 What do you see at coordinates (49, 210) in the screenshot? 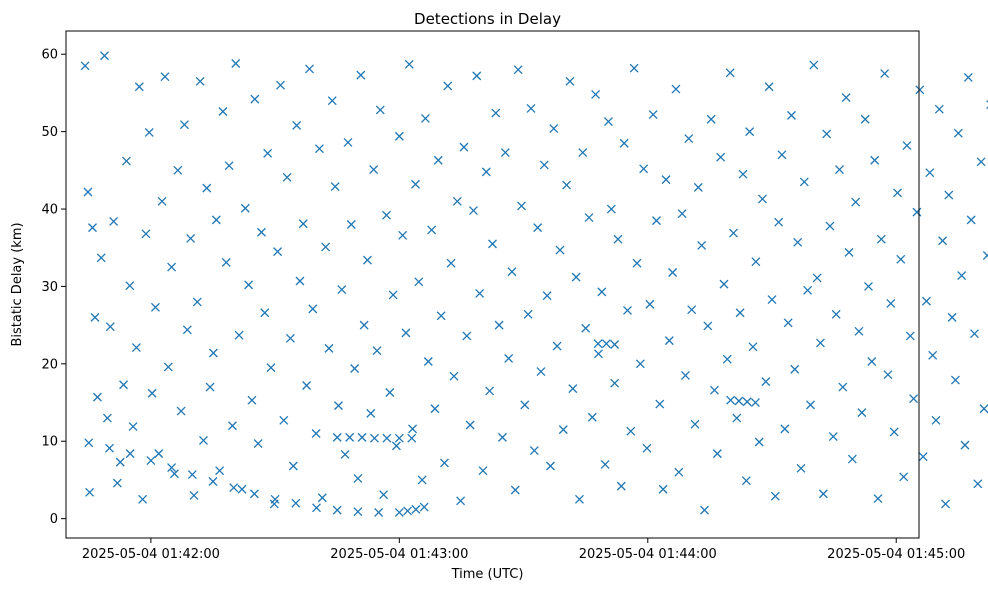
I see `y-tick-label: 40` at bounding box center [49, 210].